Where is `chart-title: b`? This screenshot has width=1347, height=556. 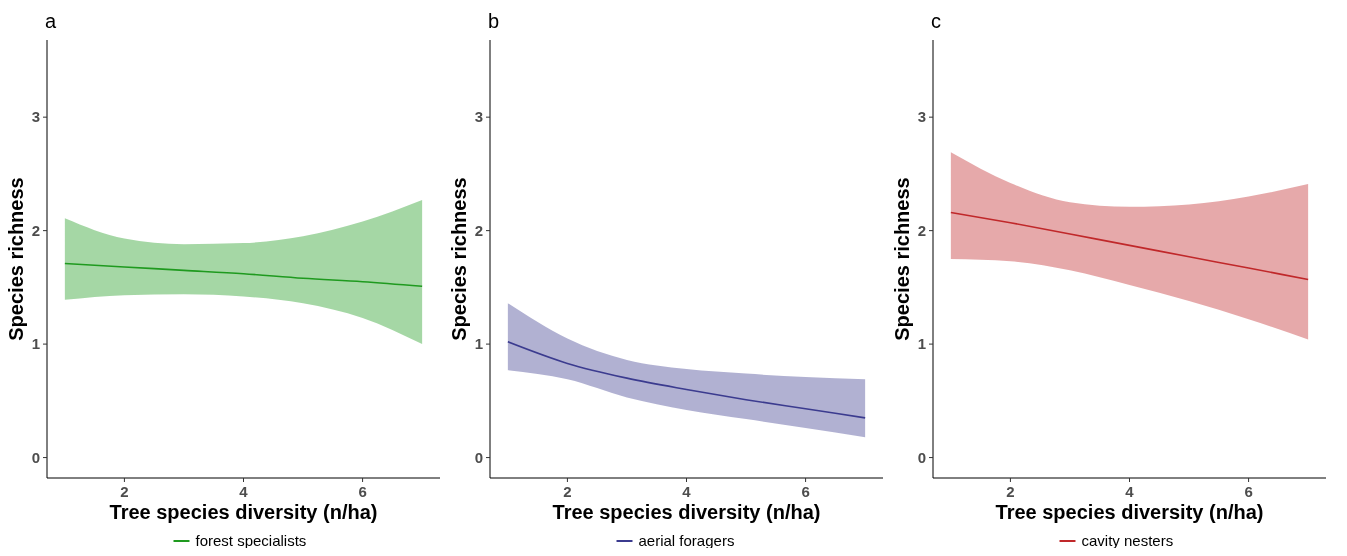 chart-title: b is located at coordinates (494, 21).